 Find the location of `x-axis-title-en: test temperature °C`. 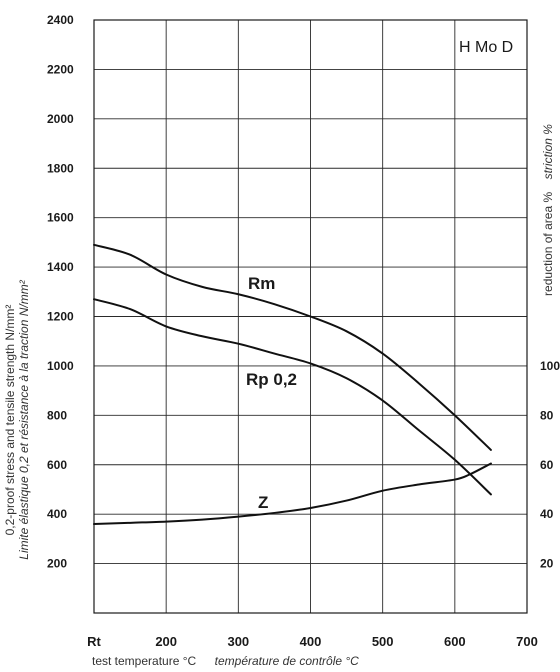

x-axis-title-en: test temperature °C is located at coordinates (144, 661).